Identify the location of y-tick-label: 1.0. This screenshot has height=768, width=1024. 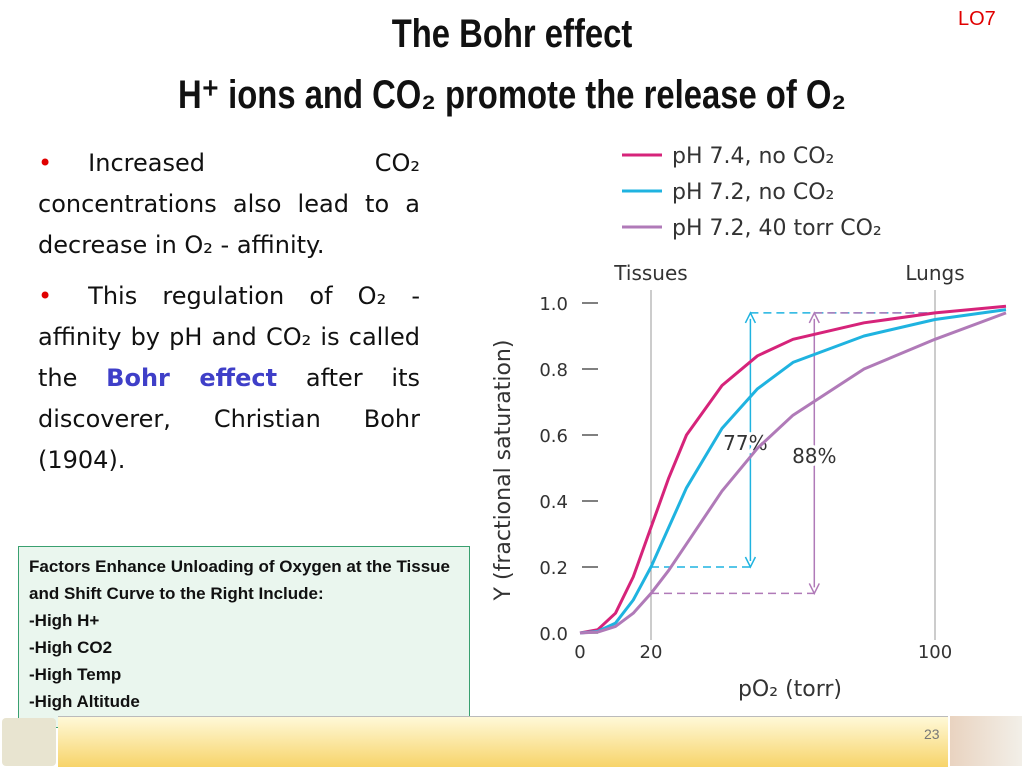
(553, 304).